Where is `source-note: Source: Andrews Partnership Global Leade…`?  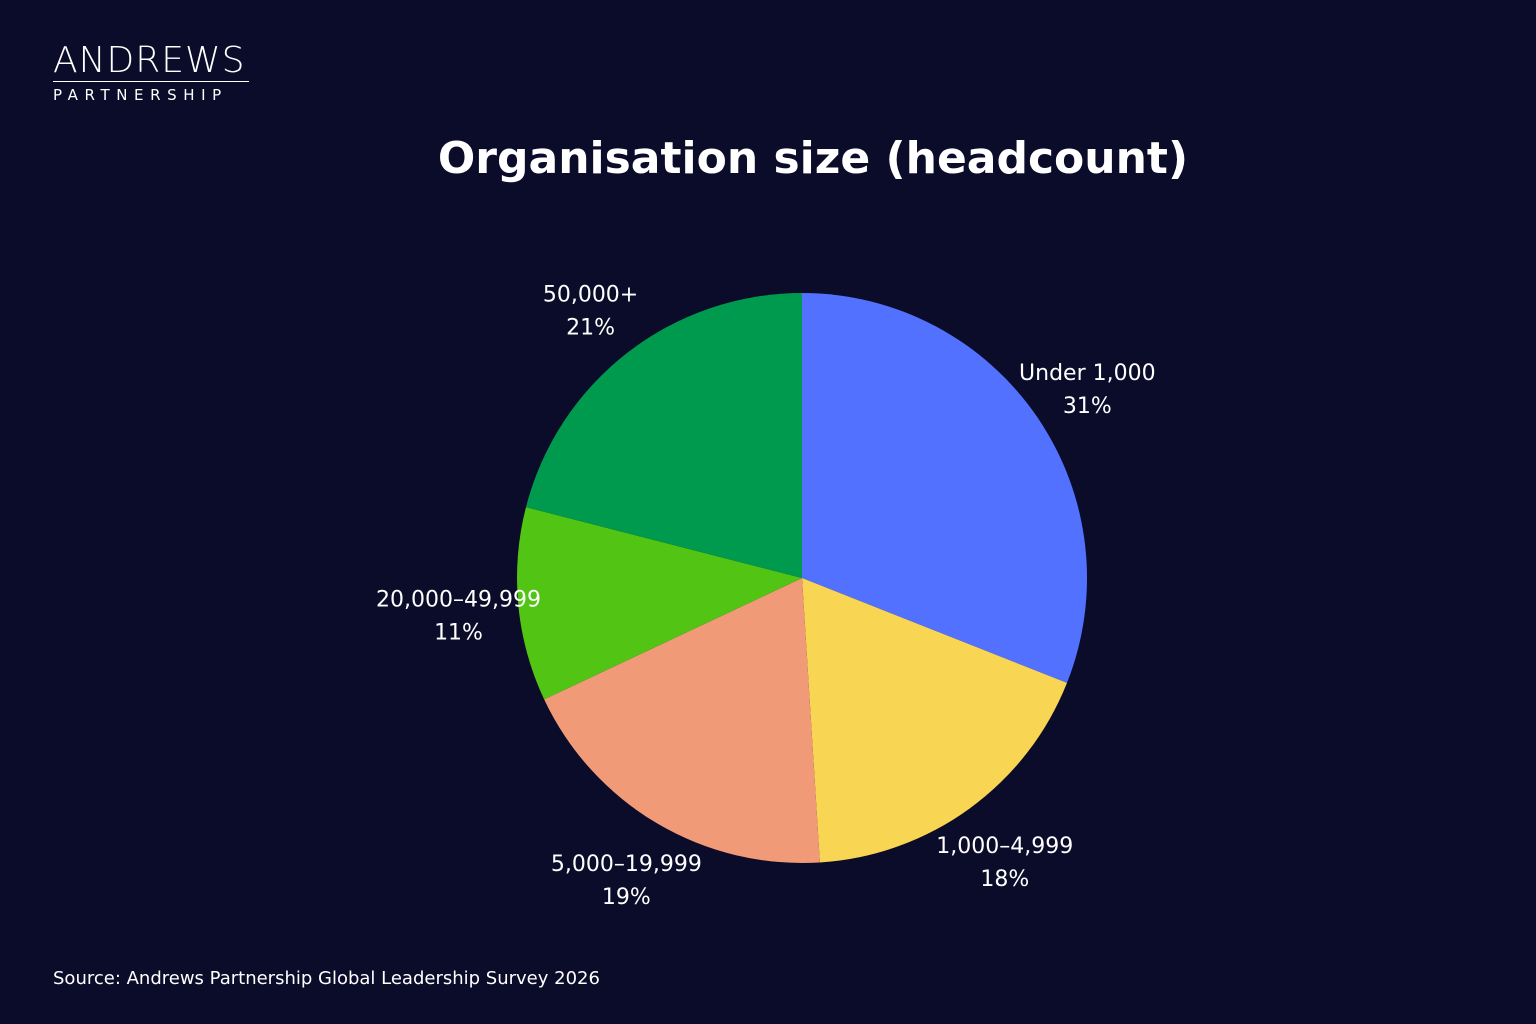
source-note: Source: Andrews Partnership Global Leade… is located at coordinates (326, 978).